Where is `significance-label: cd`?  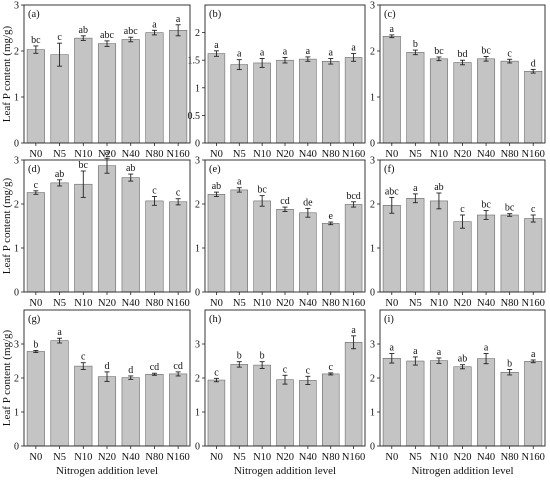
significance-label: cd is located at coordinates (177, 366).